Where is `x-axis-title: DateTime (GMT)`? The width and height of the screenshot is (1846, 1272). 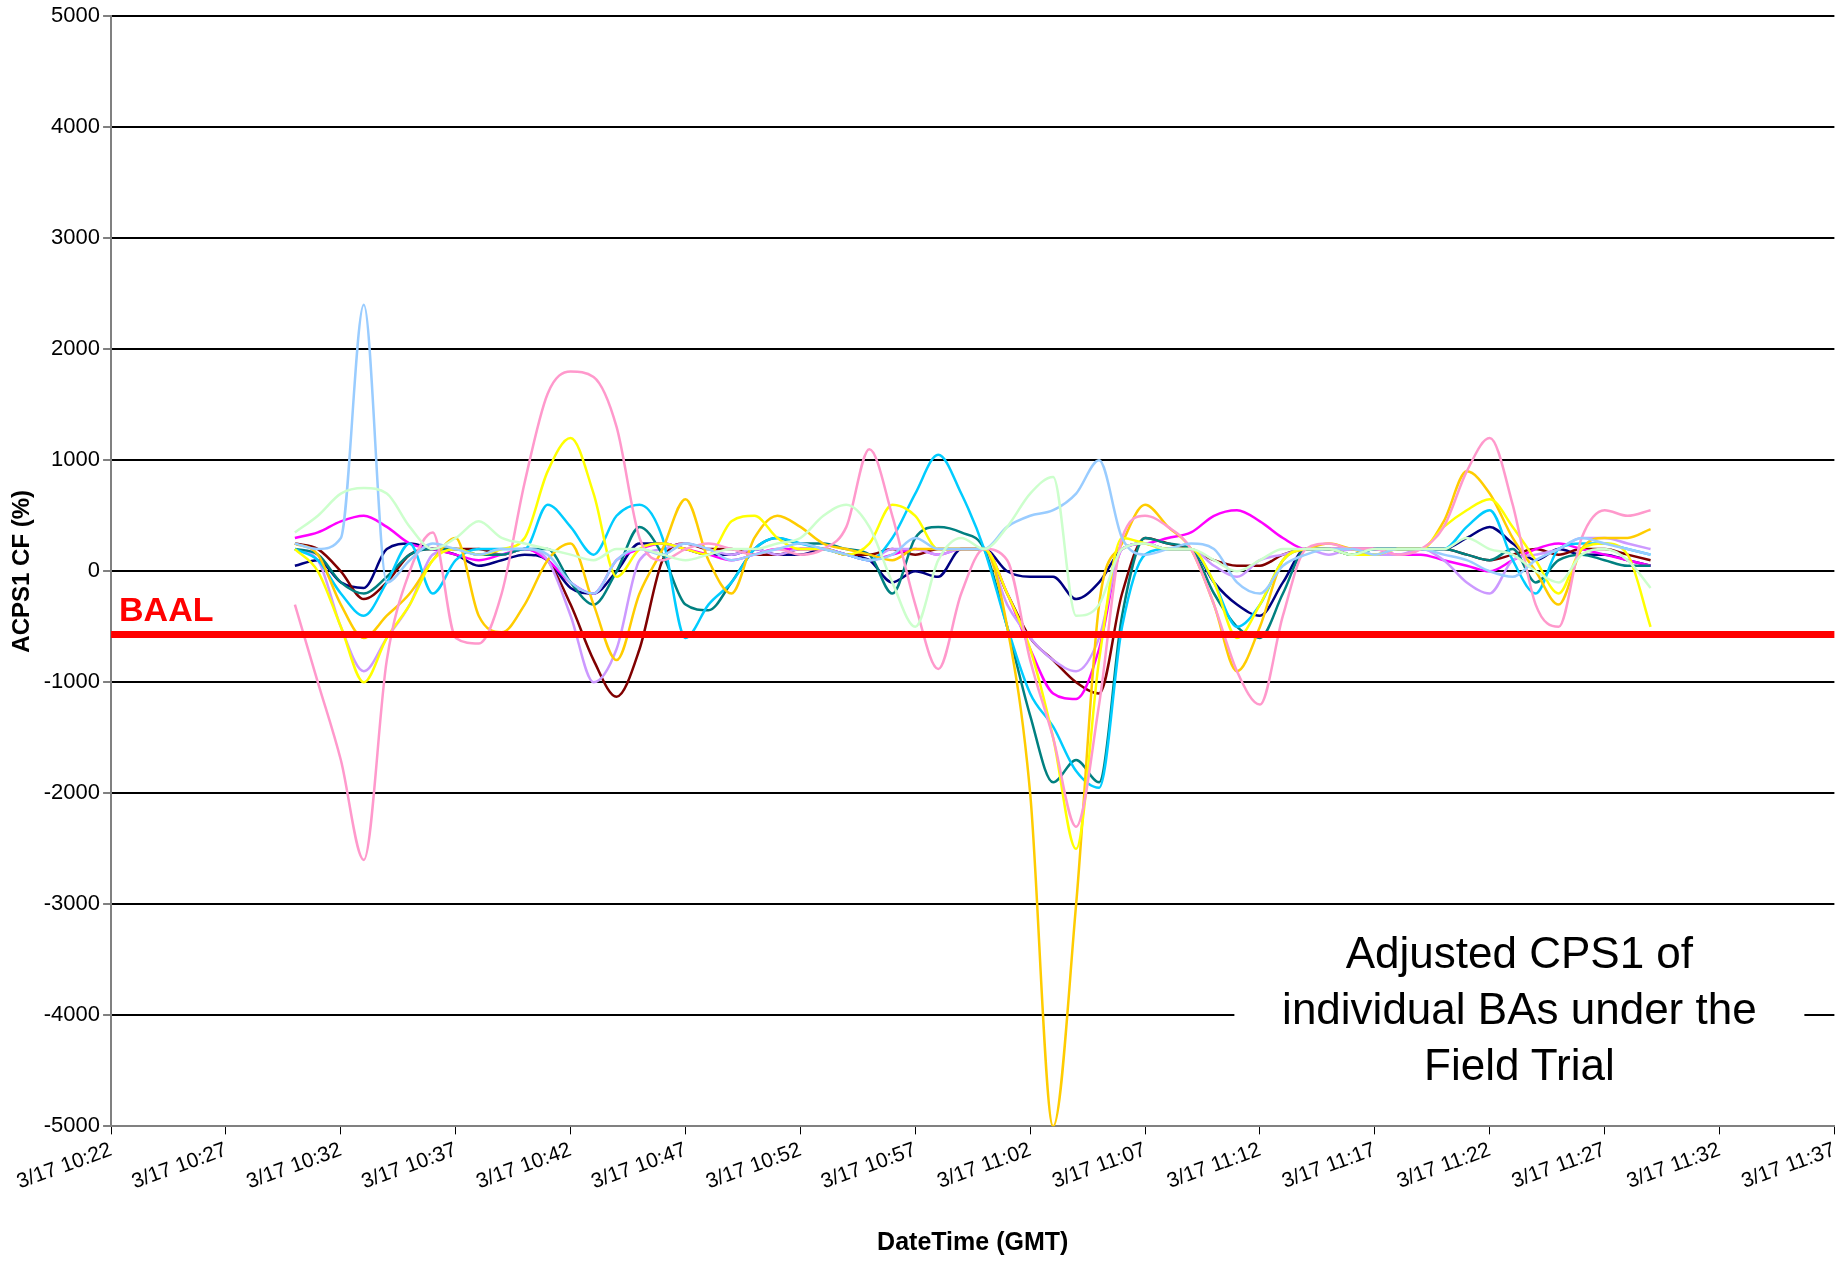
x-axis-title: DateTime (GMT) is located at coordinates (973, 1240).